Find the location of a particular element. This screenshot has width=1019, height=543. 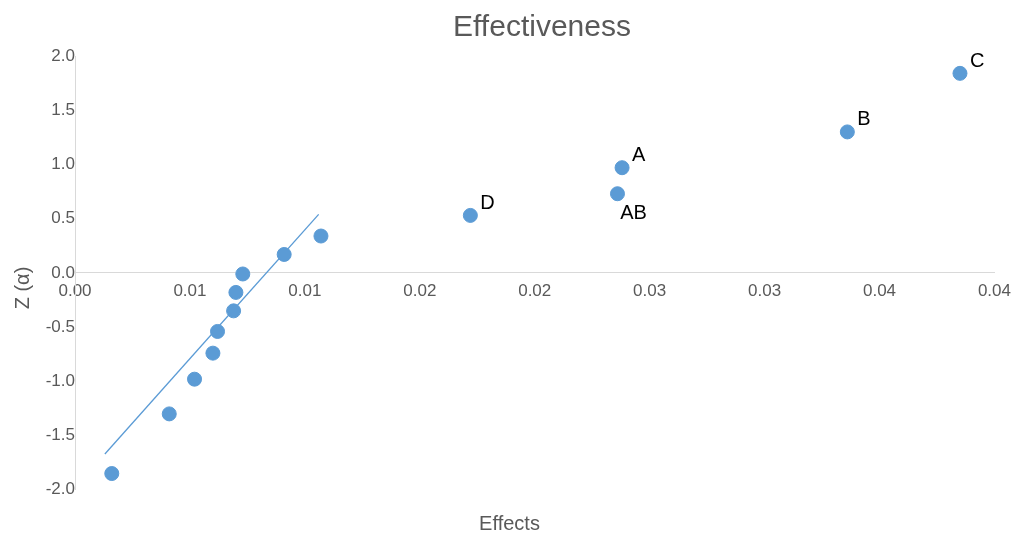

y-tick-label: -2.0 is located at coordinates (60, 489).